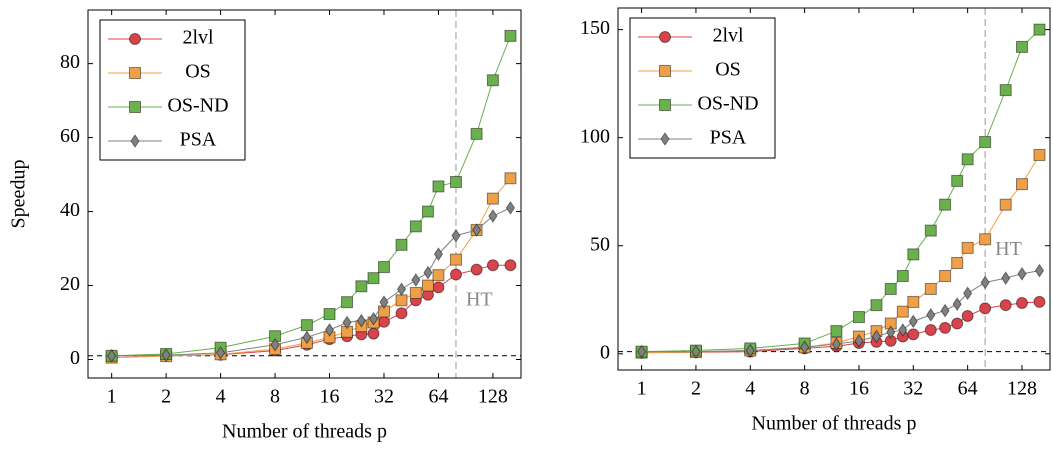  Describe the element at coordinates (70, 284) in the screenshot. I see `y-tick-label: 20` at that location.